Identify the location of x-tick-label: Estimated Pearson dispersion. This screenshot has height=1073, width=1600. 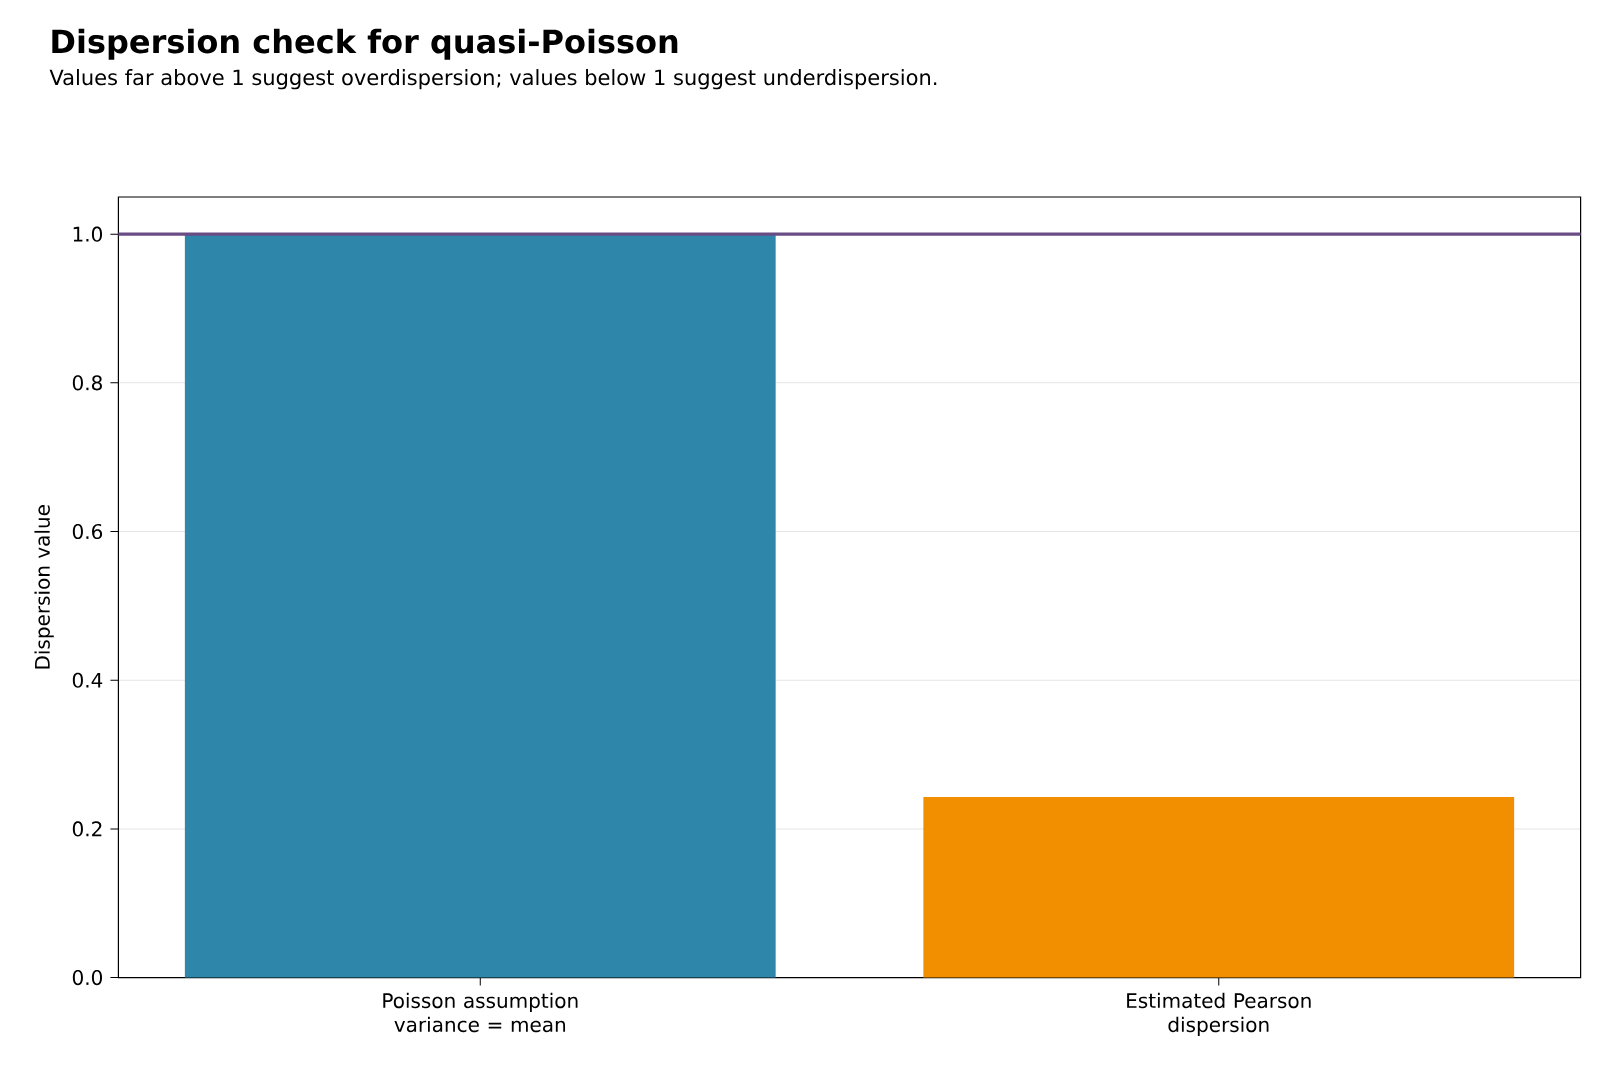
(1219, 1014).